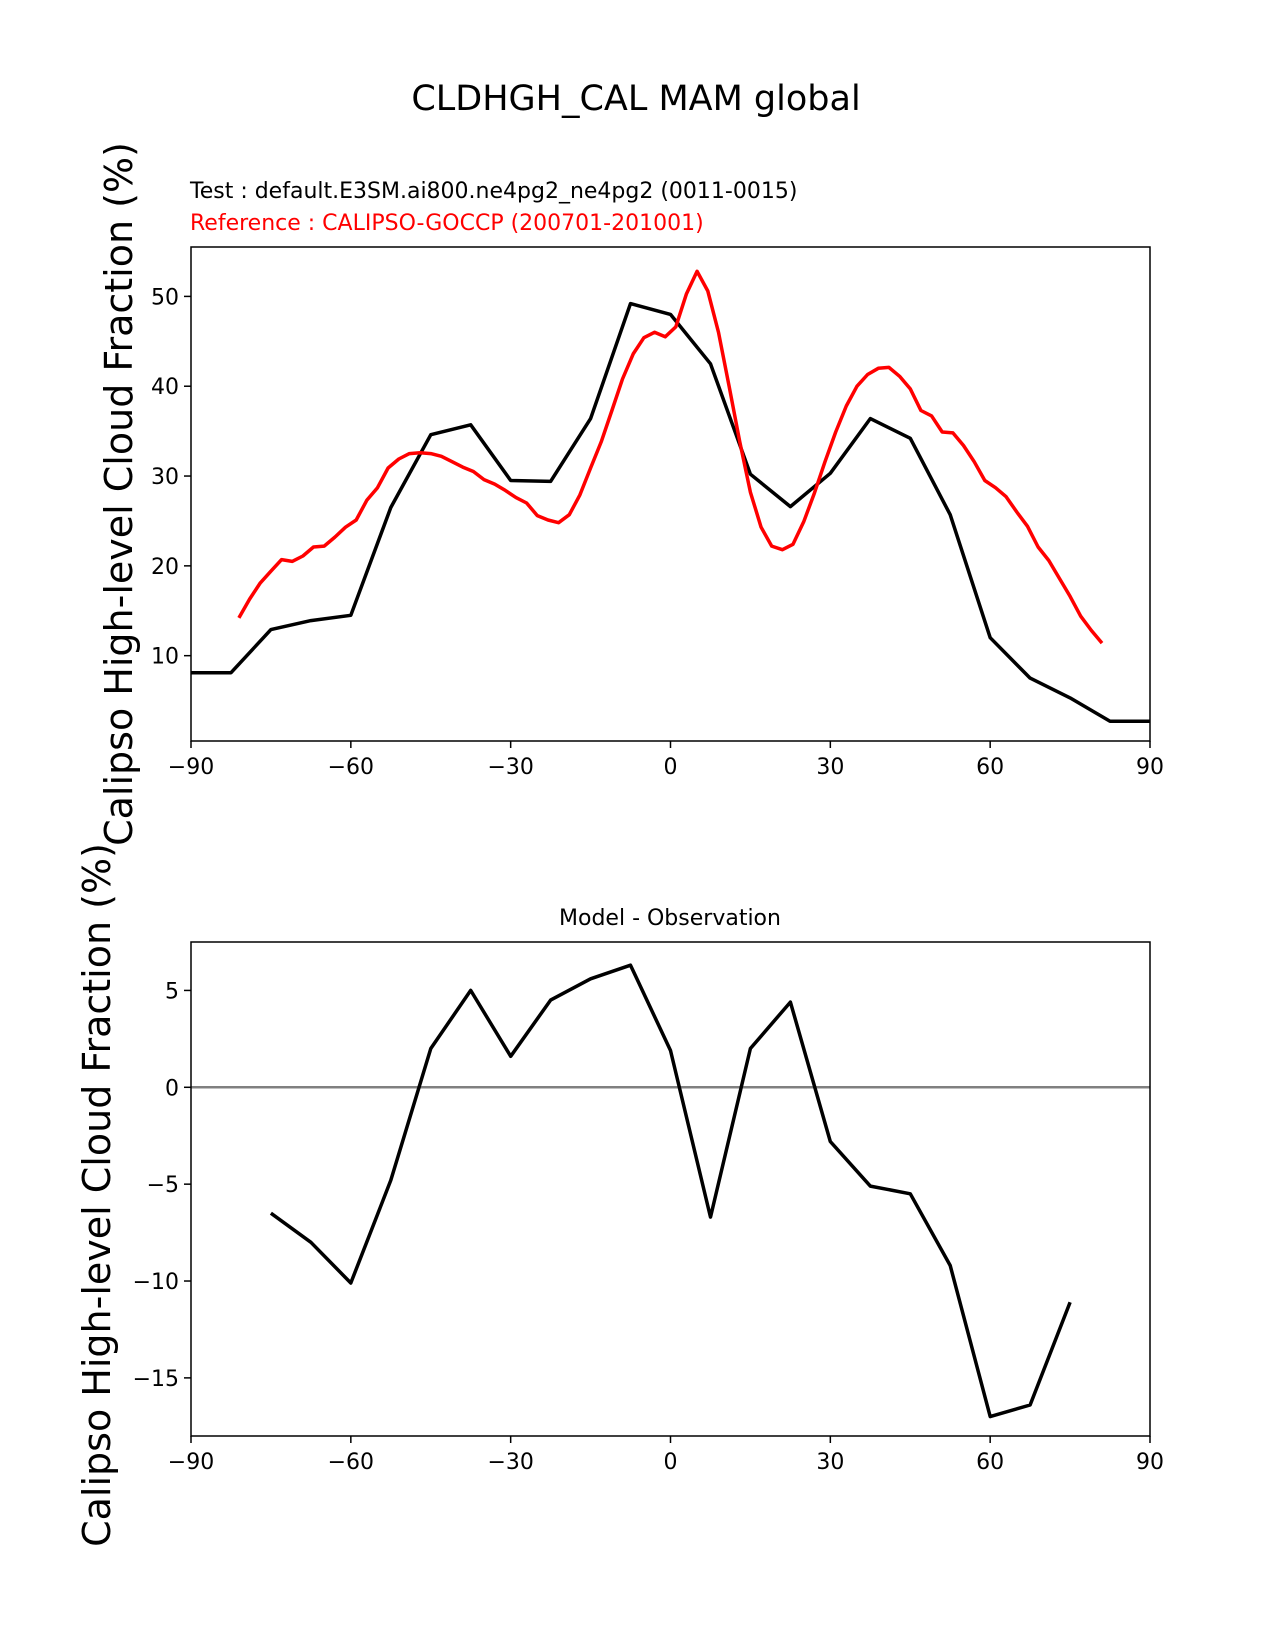 The height and width of the screenshot is (1650, 1275). I want to click on top-y-tick-label: 40, so click(165, 387).